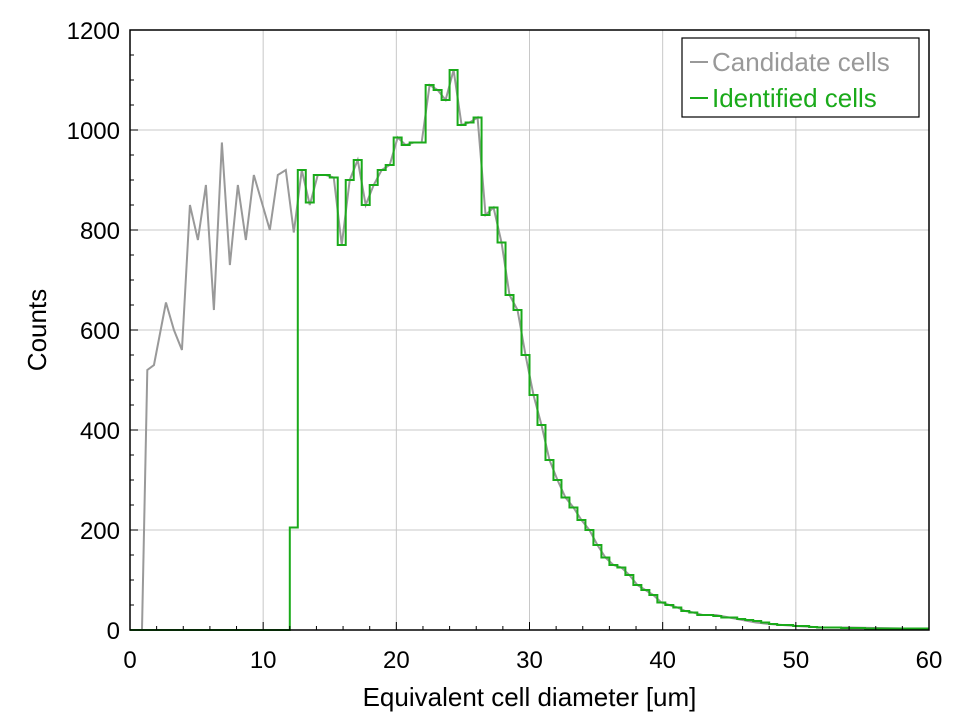 The height and width of the screenshot is (712, 966). What do you see at coordinates (113, 631) in the screenshot?
I see `y-tick-label: 0` at bounding box center [113, 631].